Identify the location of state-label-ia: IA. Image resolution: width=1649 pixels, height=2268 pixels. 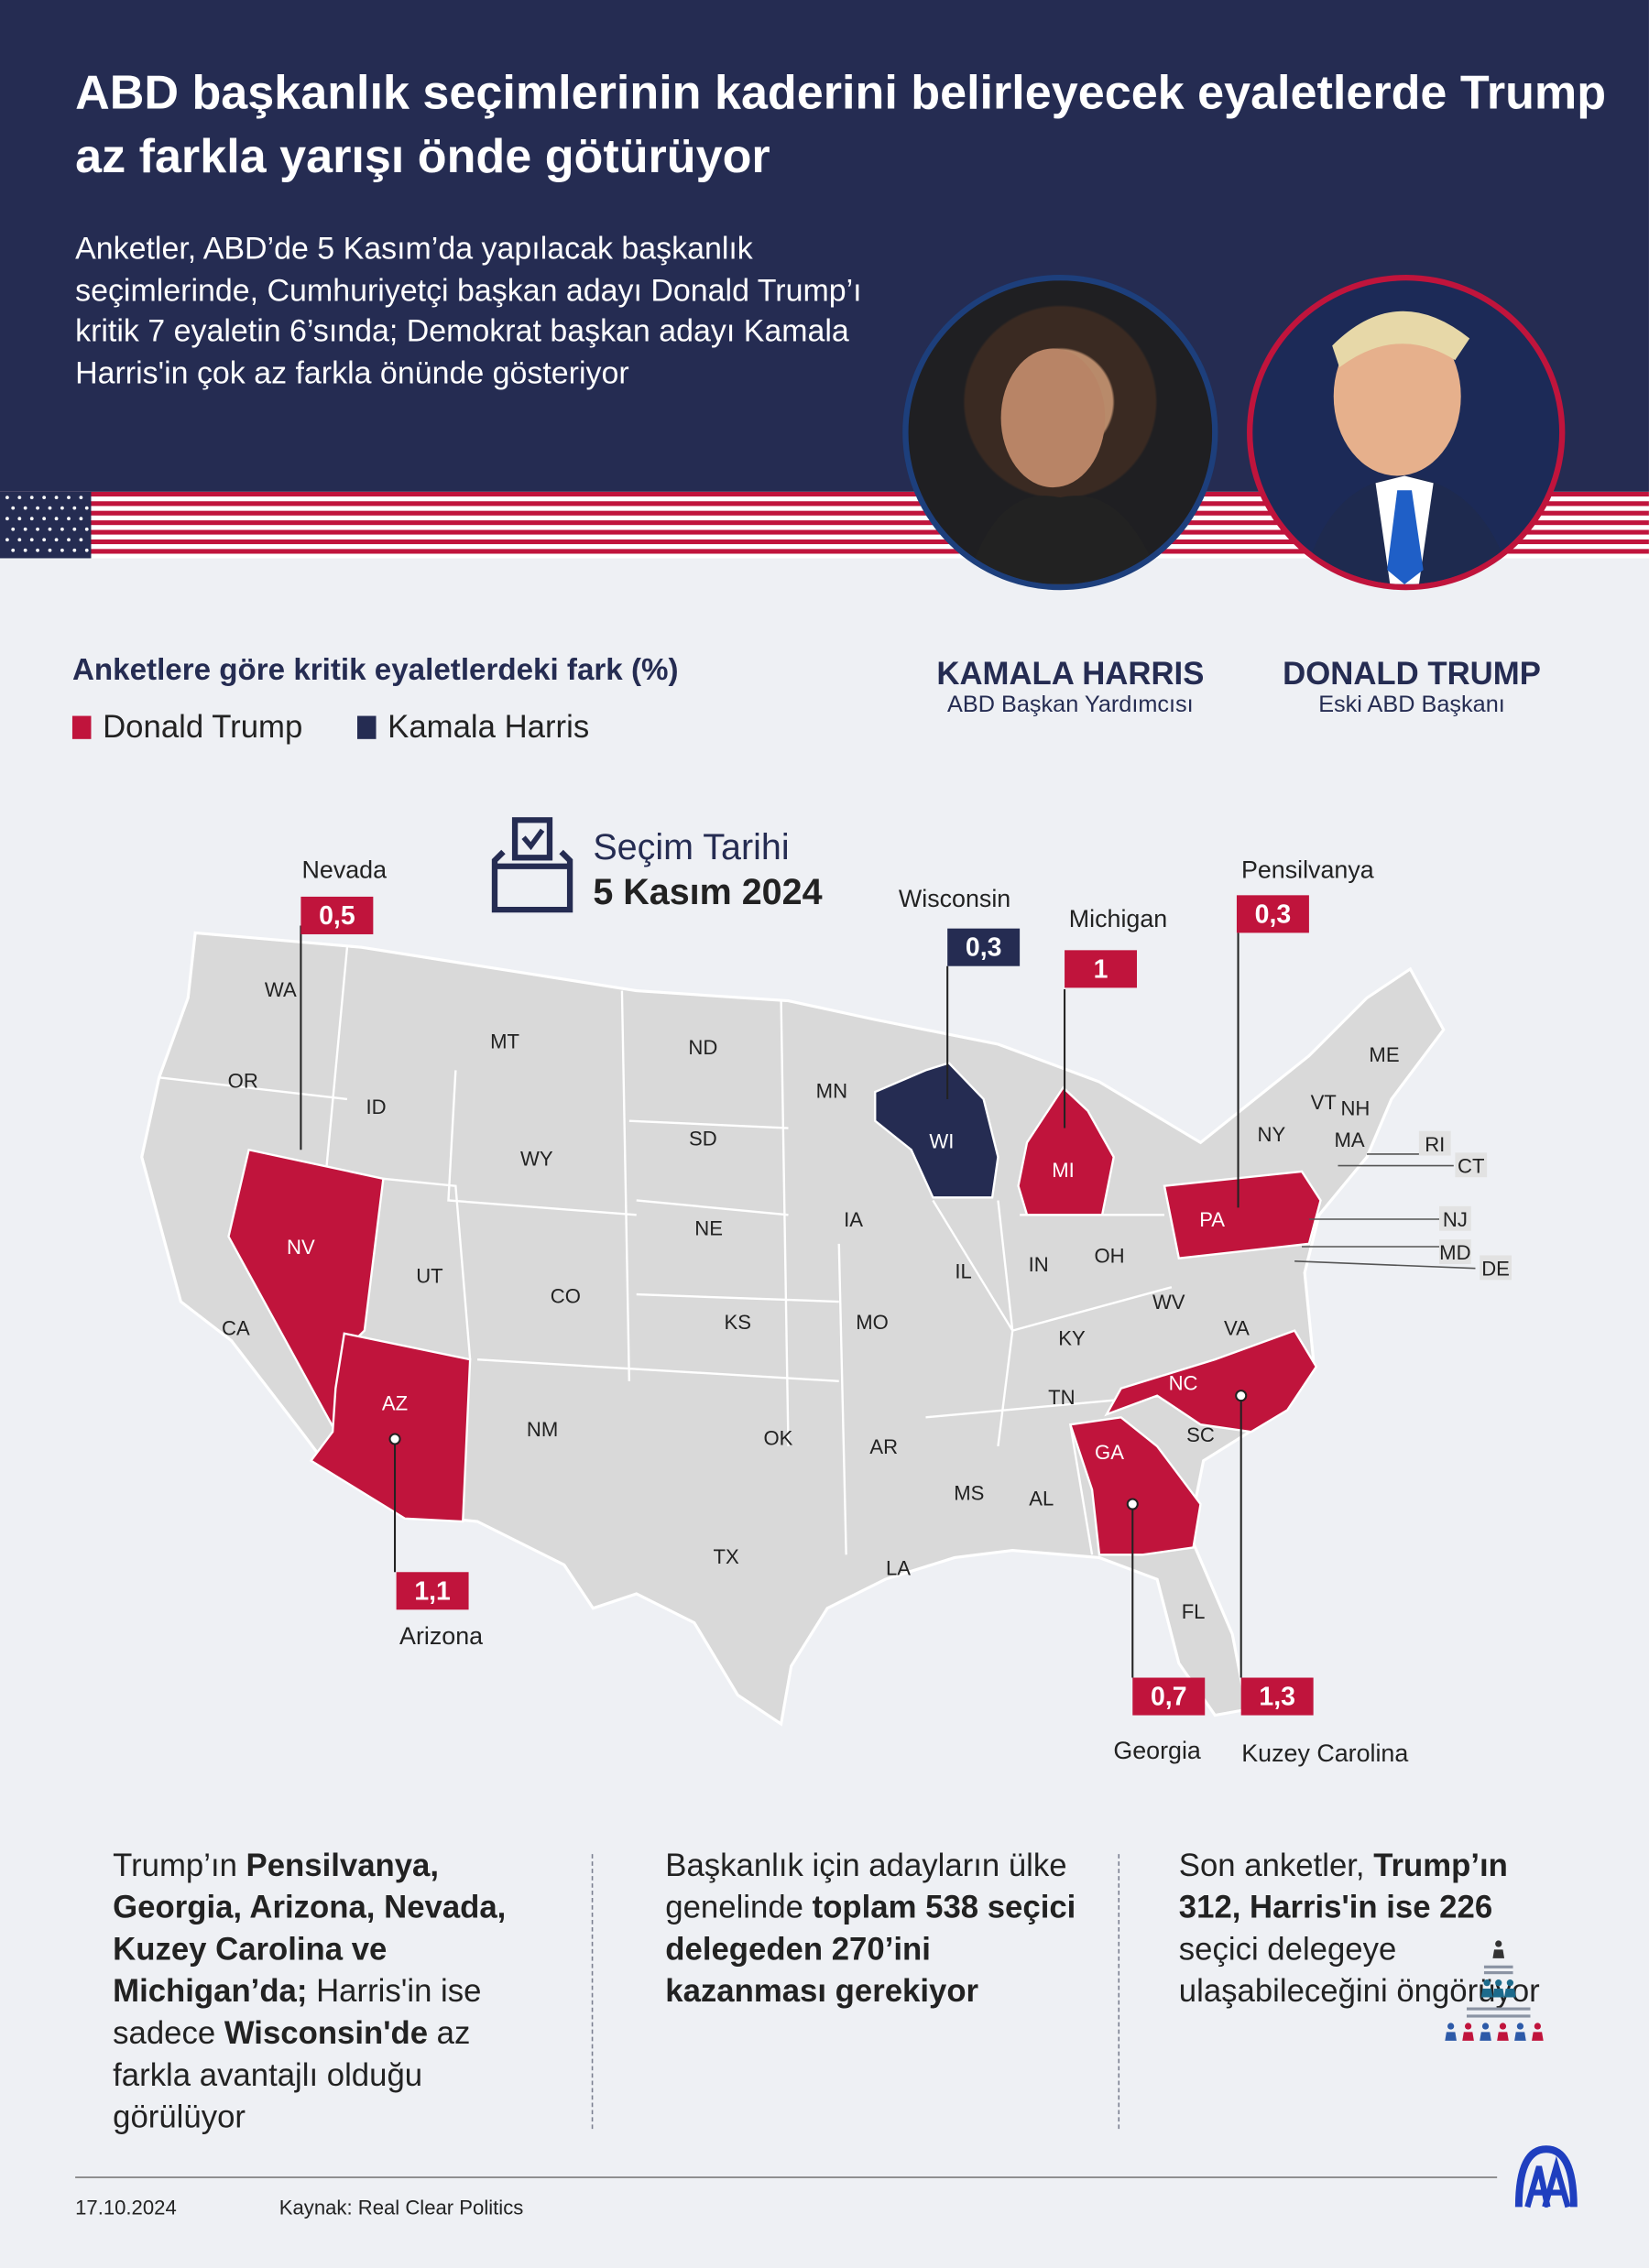
(853, 1219).